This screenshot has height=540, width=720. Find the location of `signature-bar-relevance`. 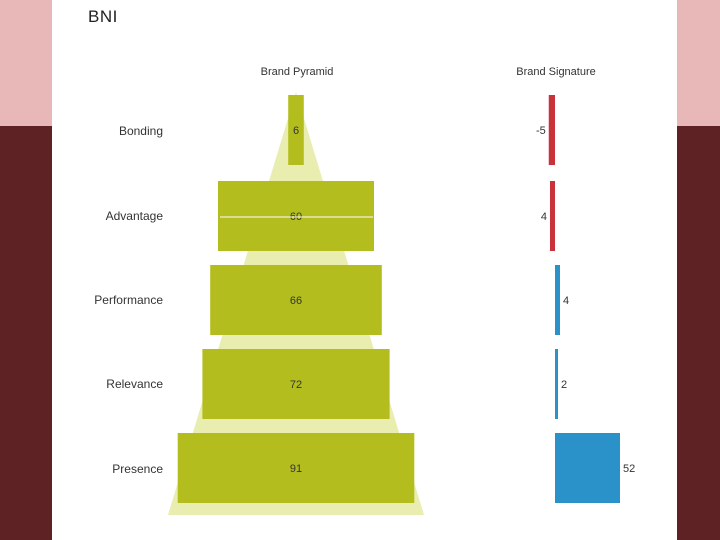

signature-bar-relevance is located at coordinates (556, 384).